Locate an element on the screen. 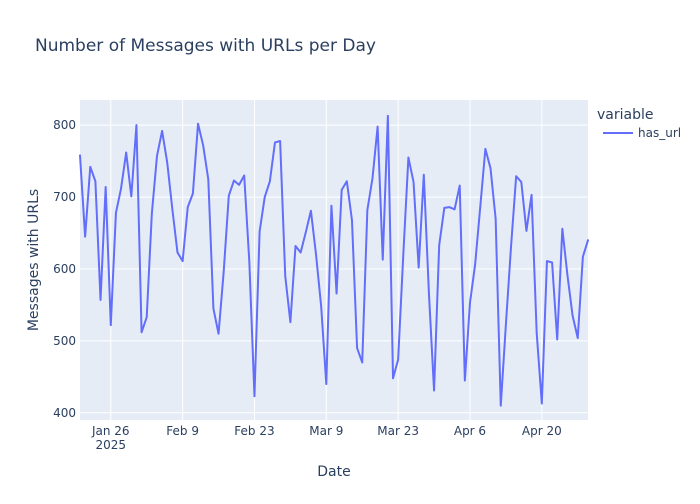 The height and width of the screenshot is (504, 700). y-tick-label: 400 is located at coordinates (64, 413).